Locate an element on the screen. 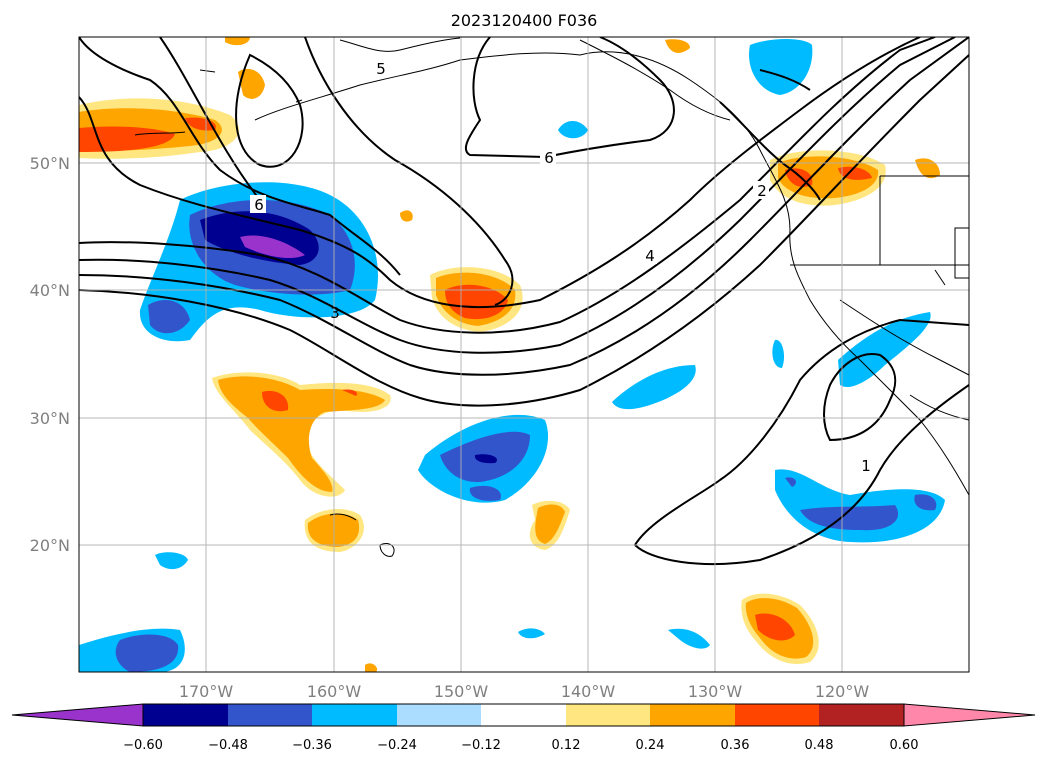 The image size is (1047, 765). lat-label: 30°N is located at coordinates (50, 418).